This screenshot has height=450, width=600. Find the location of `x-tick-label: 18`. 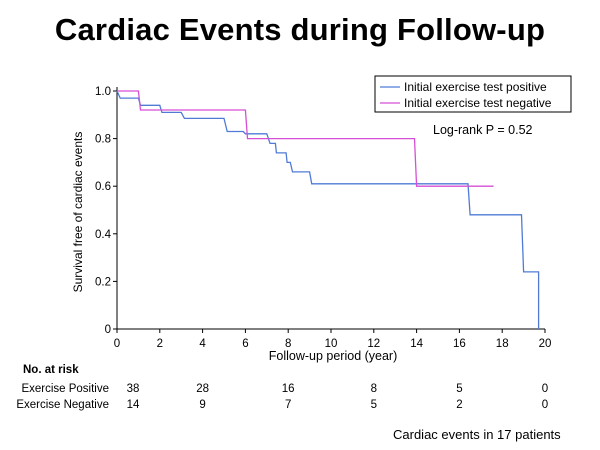

x-tick-label: 18 is located at coordinates (502, 344).